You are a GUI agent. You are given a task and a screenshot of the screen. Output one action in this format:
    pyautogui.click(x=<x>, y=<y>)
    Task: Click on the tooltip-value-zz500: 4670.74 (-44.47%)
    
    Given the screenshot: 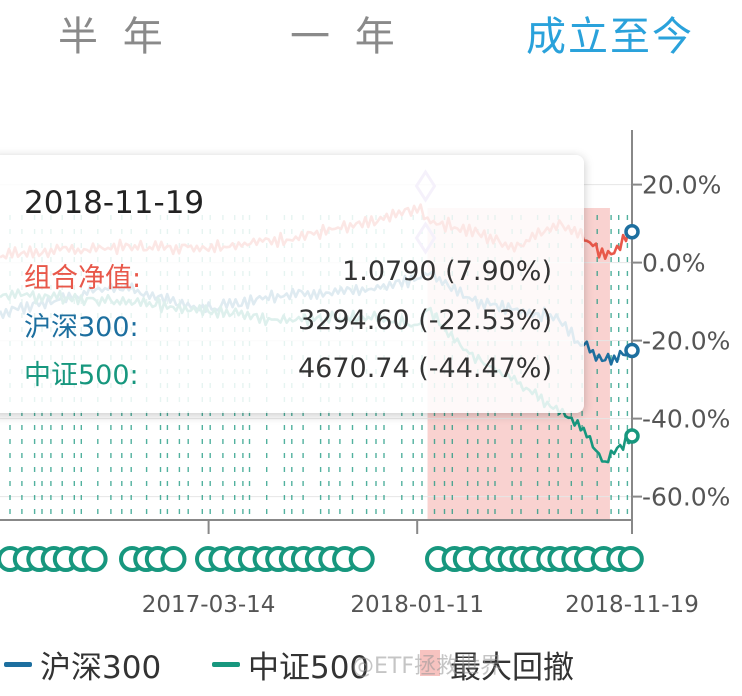 What is the action you would take?
    pyautogui.click(x=425, y=368)
    